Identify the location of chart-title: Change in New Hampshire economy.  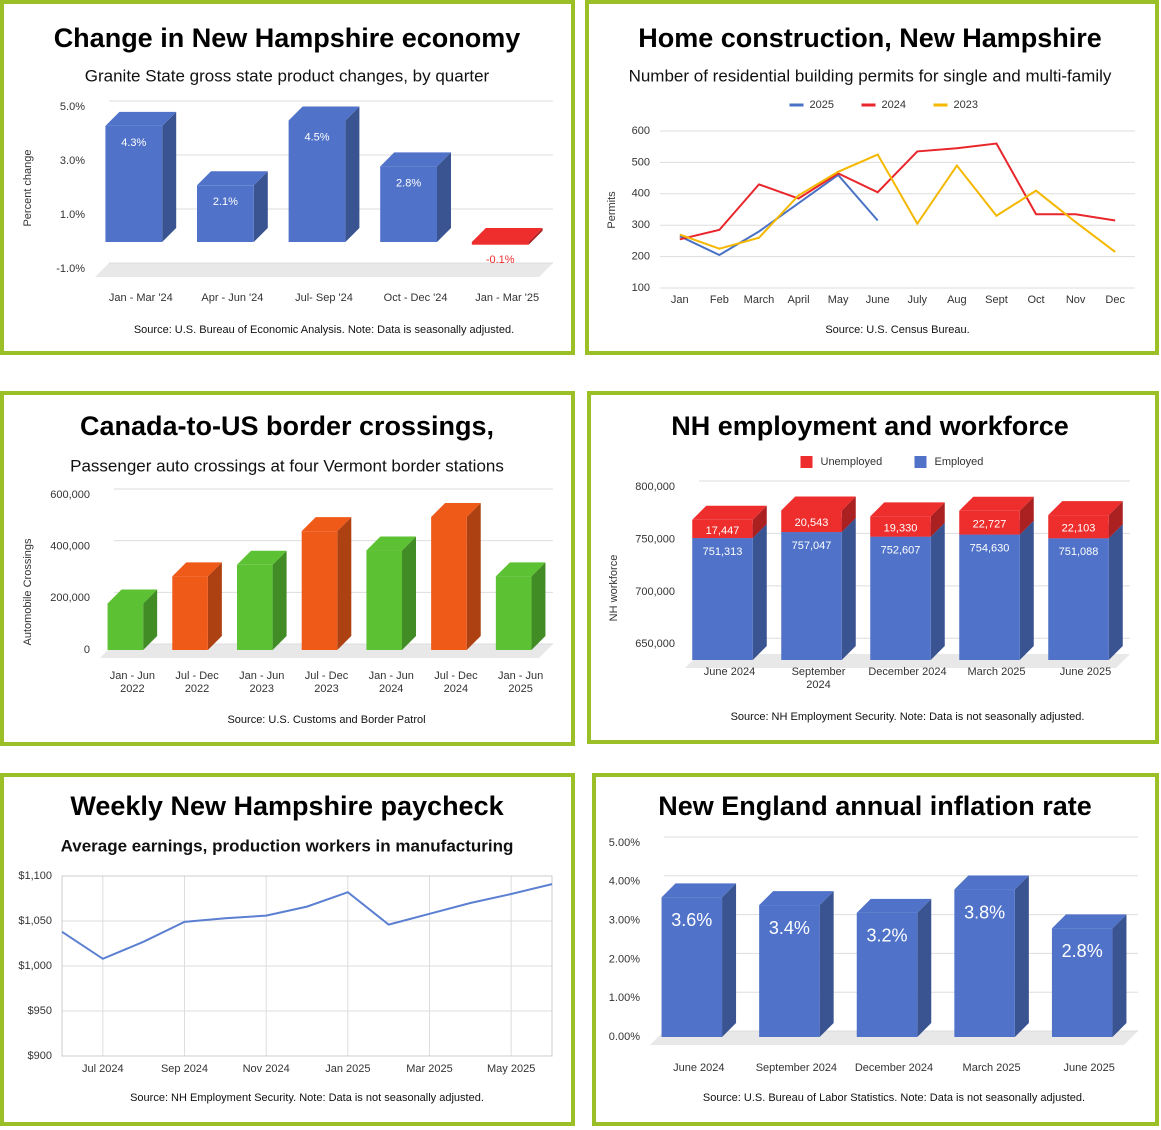
(287, 38).